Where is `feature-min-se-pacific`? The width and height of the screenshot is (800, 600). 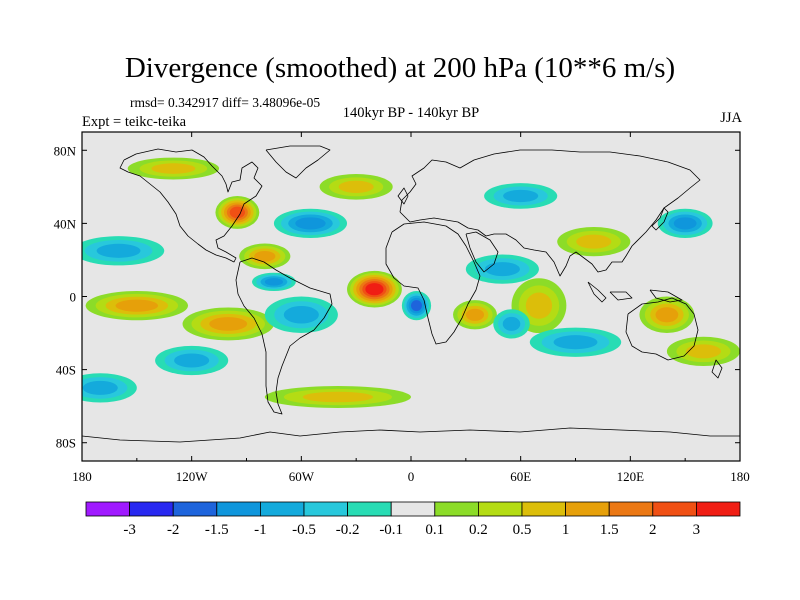
feature-min-se-pacific is located at coordinates (192, 360).